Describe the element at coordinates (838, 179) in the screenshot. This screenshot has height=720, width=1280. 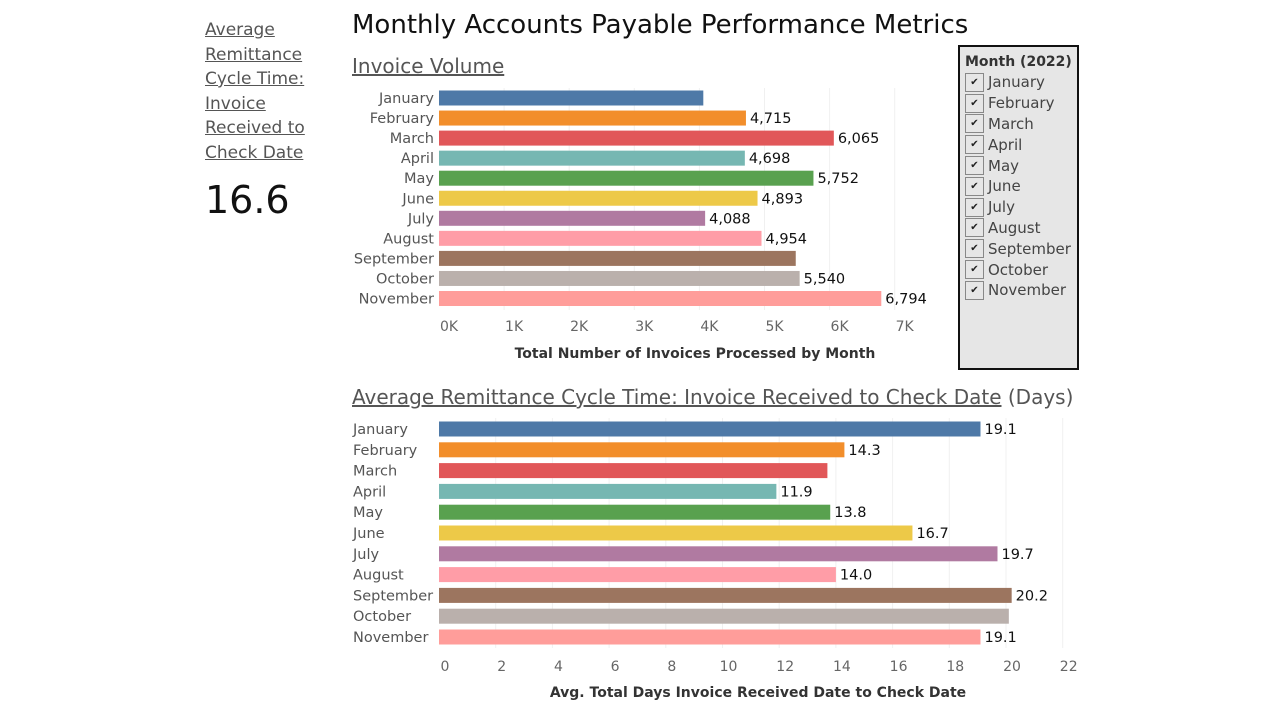
I see `data-label: 5,752` at that location.